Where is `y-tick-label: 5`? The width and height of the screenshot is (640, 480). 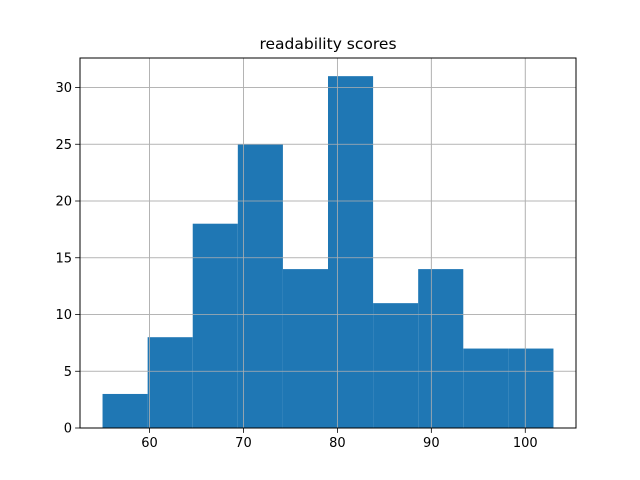
y-tick-label: 5 is located at coordinates (68, 372).